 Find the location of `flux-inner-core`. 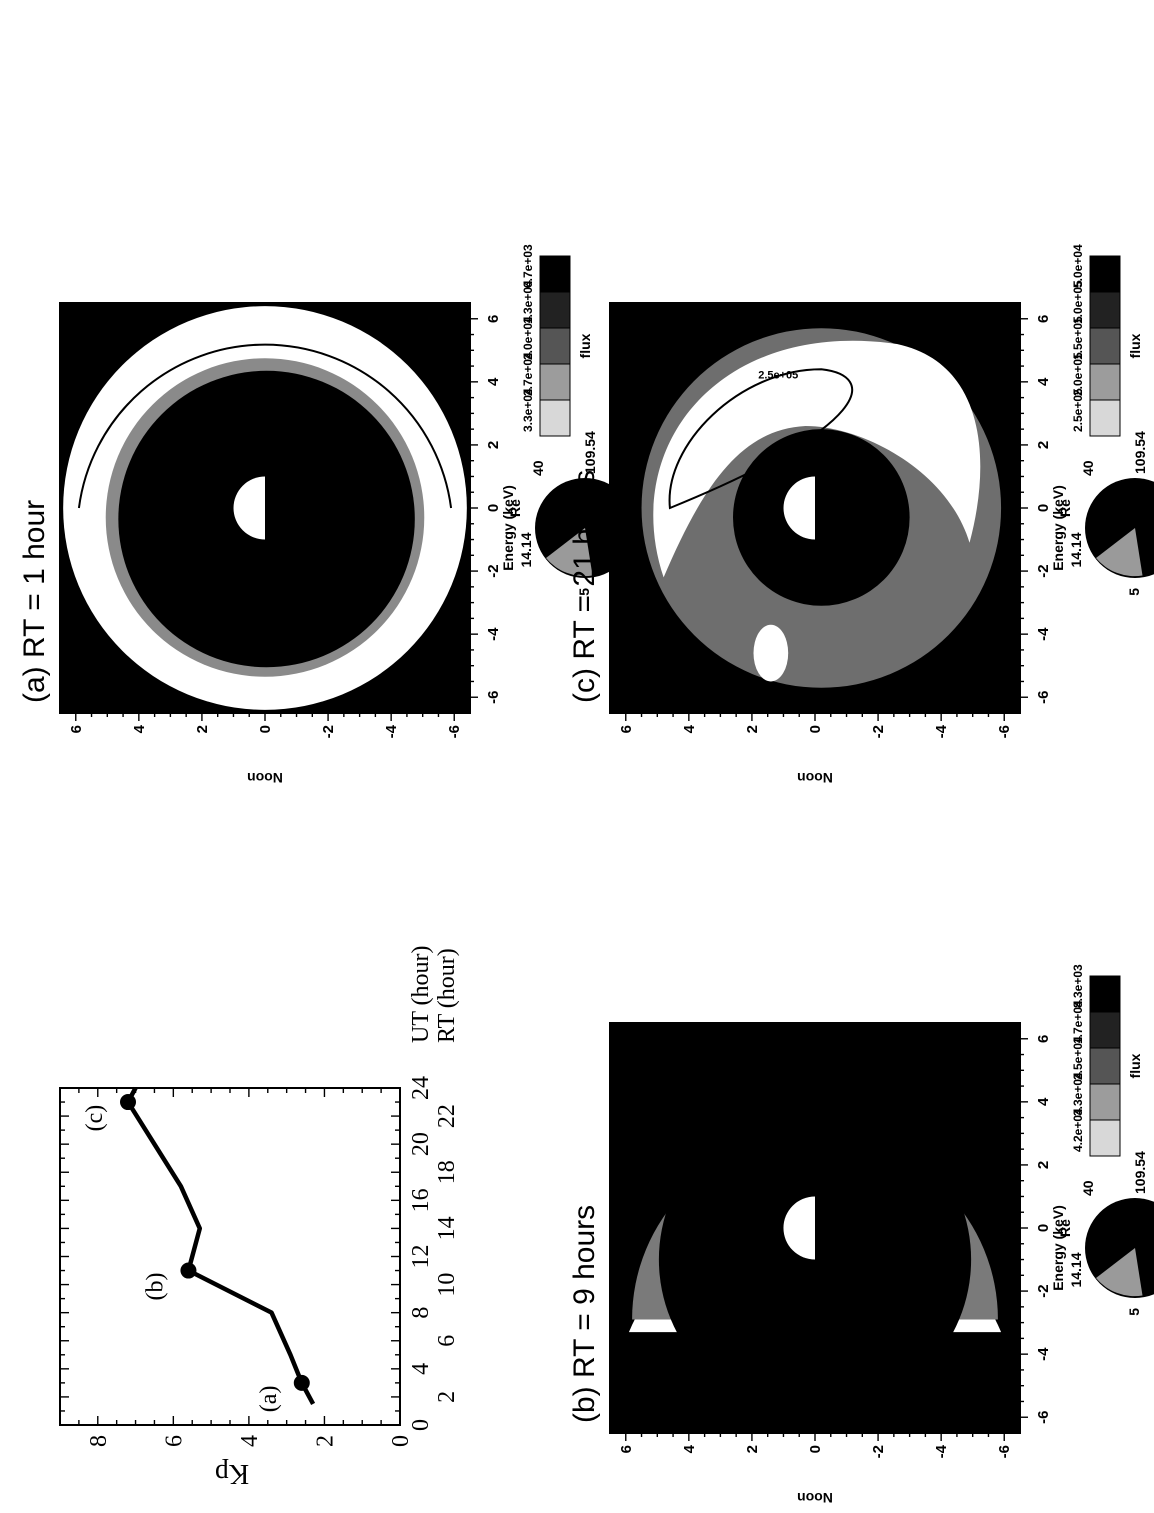

flux-inner-core is located at coordinates (821, 517).